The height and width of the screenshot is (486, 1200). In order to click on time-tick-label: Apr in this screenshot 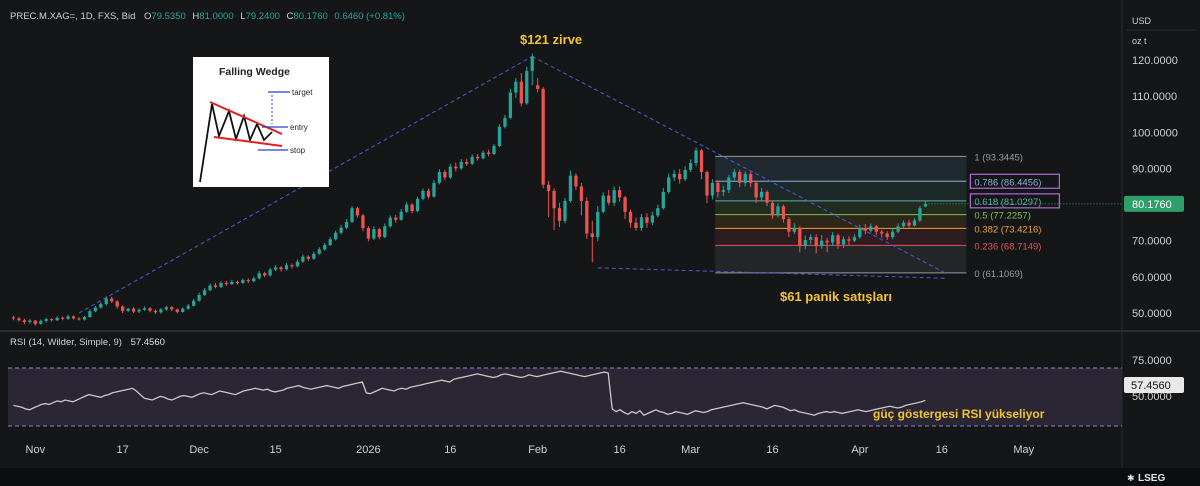, I will do `click(859, 450)`.